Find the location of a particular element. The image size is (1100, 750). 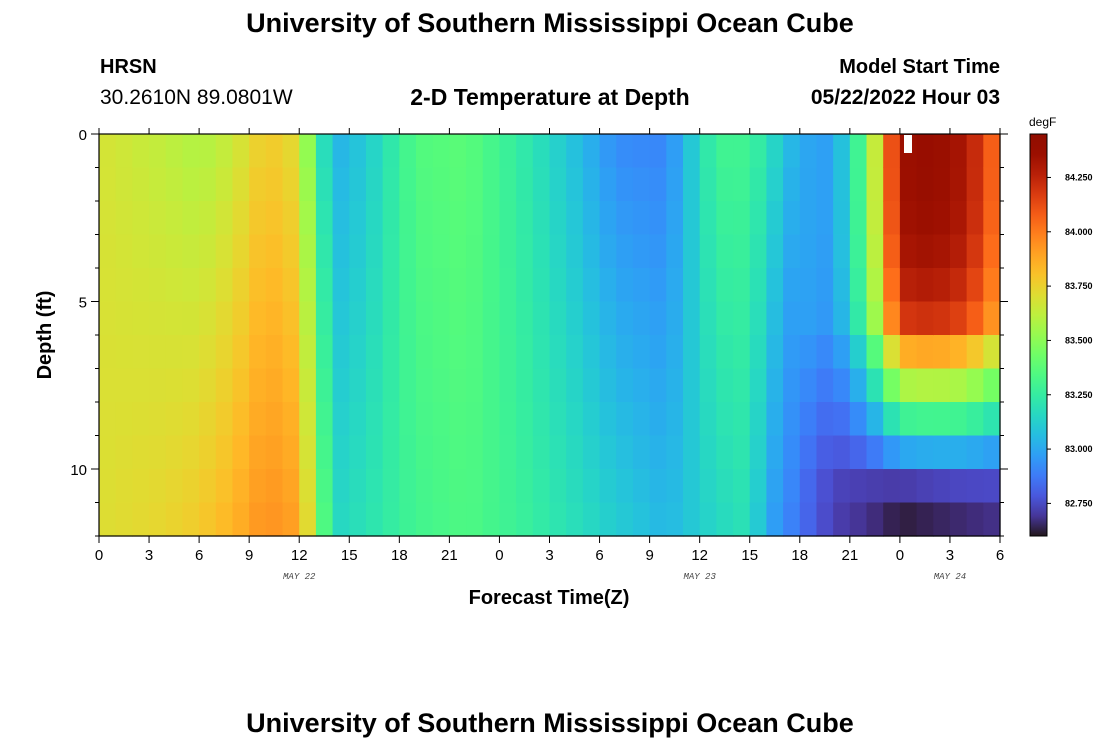

colorbar-tick-label: 82.750 is located at coordinates (1079, 503).